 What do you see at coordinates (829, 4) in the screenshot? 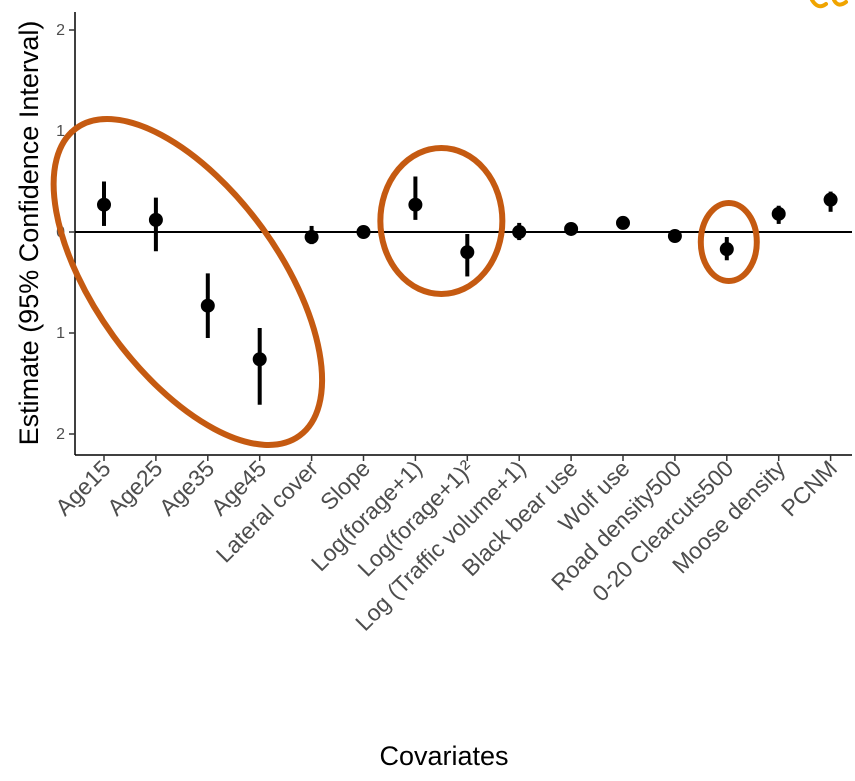
I see `top-right-accent-mark` at bounding box center [829, 4].